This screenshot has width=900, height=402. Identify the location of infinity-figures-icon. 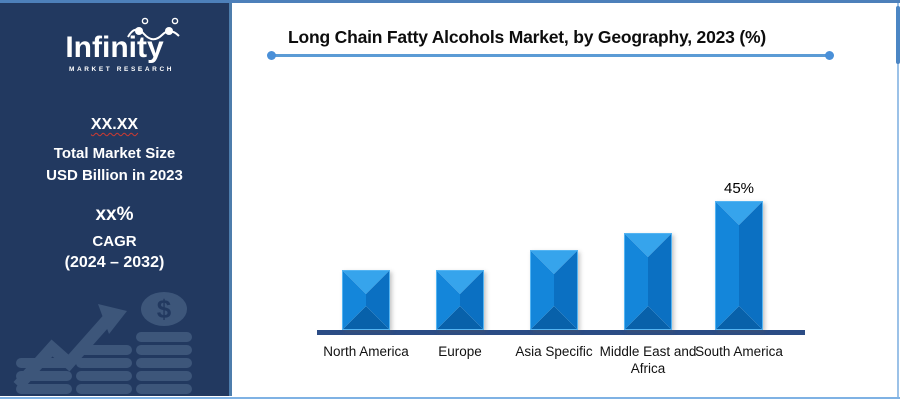
(153, 29).